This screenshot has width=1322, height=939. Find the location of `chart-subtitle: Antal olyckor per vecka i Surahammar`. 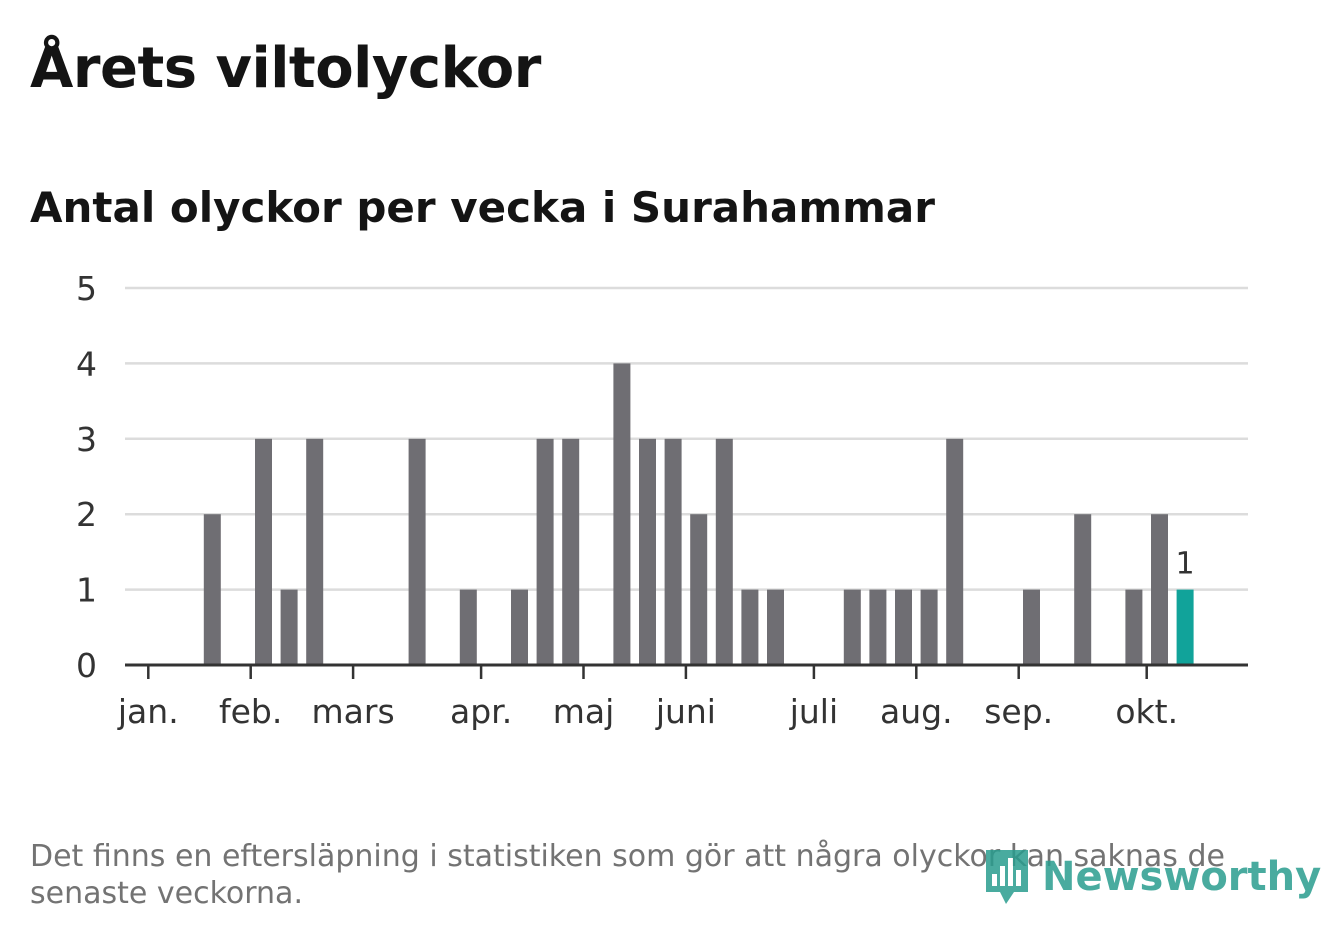

chart-subtitle: Antal olyckor per vecka i Surahammar is located at coordinates (482, 207).